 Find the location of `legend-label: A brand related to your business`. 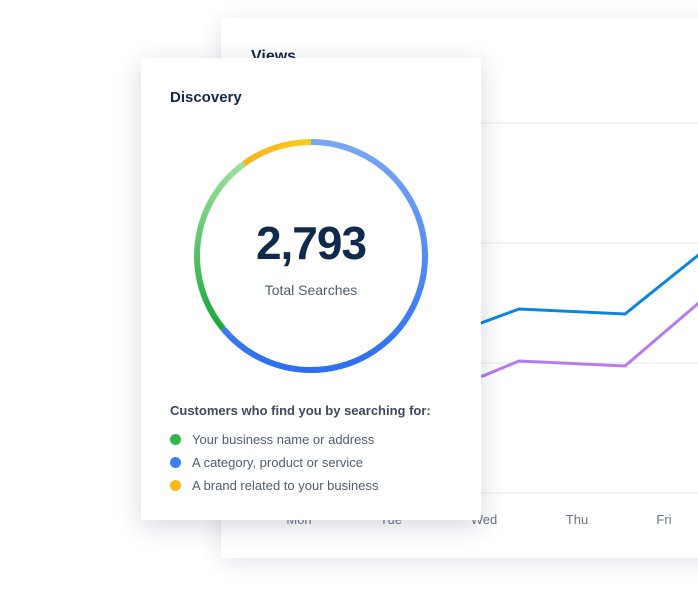

legend-label: A brand related to your business is located at coordinates (285, 485).